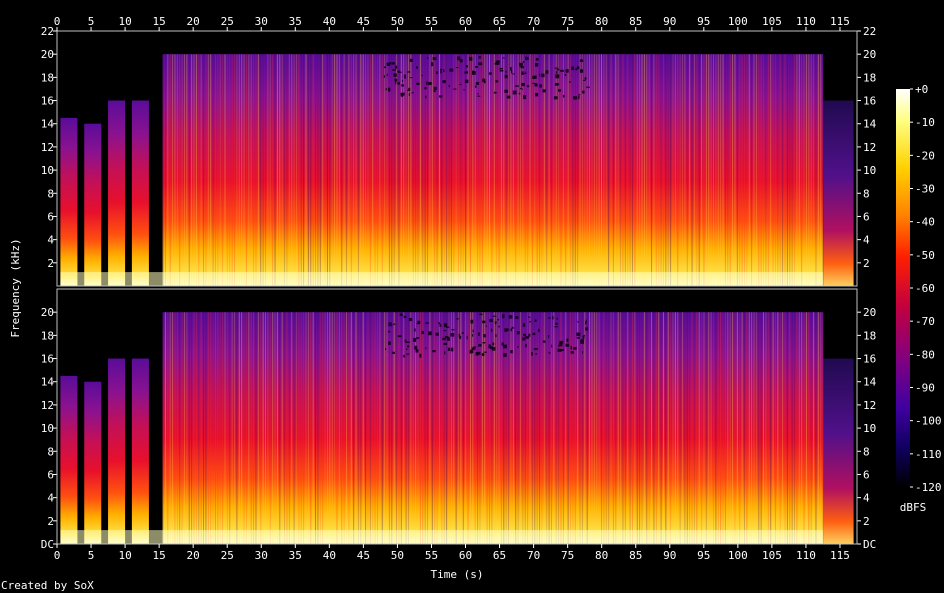 The height and width of the screenshot is (593, 944). Describe the element at coordinates (925, 388) in the screenshot. I see `colorbar-tick-label: -90` at that location.